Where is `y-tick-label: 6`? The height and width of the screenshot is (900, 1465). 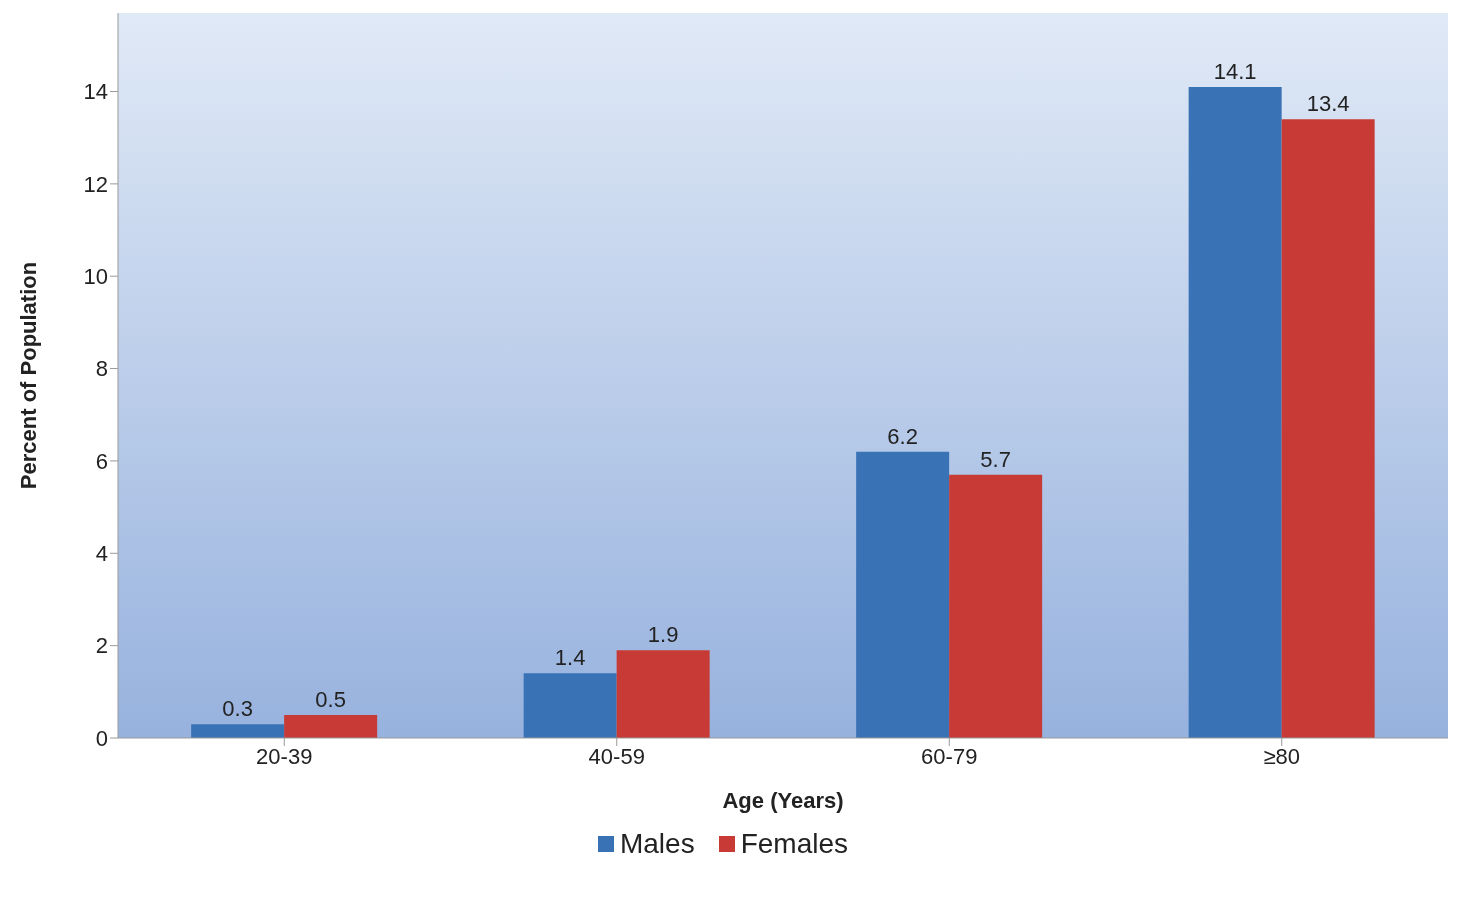
y-tick-label: 6 is located at coordinates (101, 461).